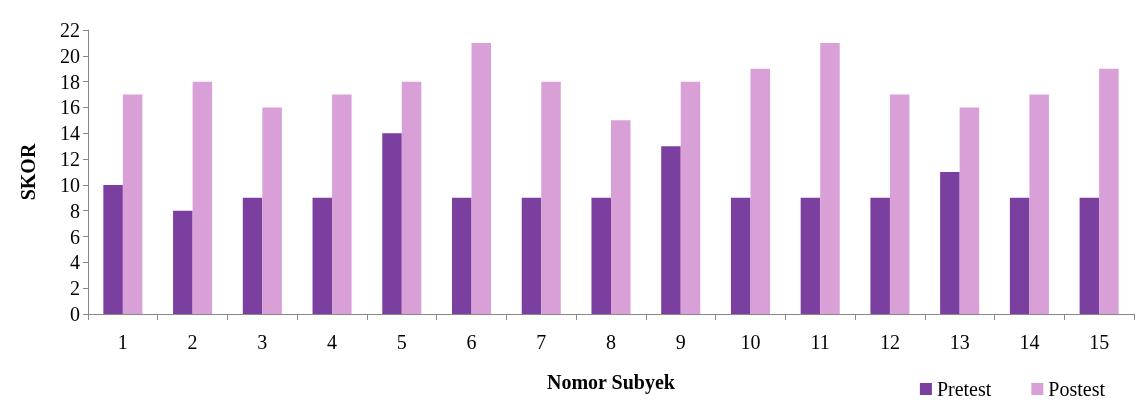 The image size is (1148, 412). Describe the element at coordinates (70, 107) in the screenshot. I see `y-tick-label: 16` at that location.